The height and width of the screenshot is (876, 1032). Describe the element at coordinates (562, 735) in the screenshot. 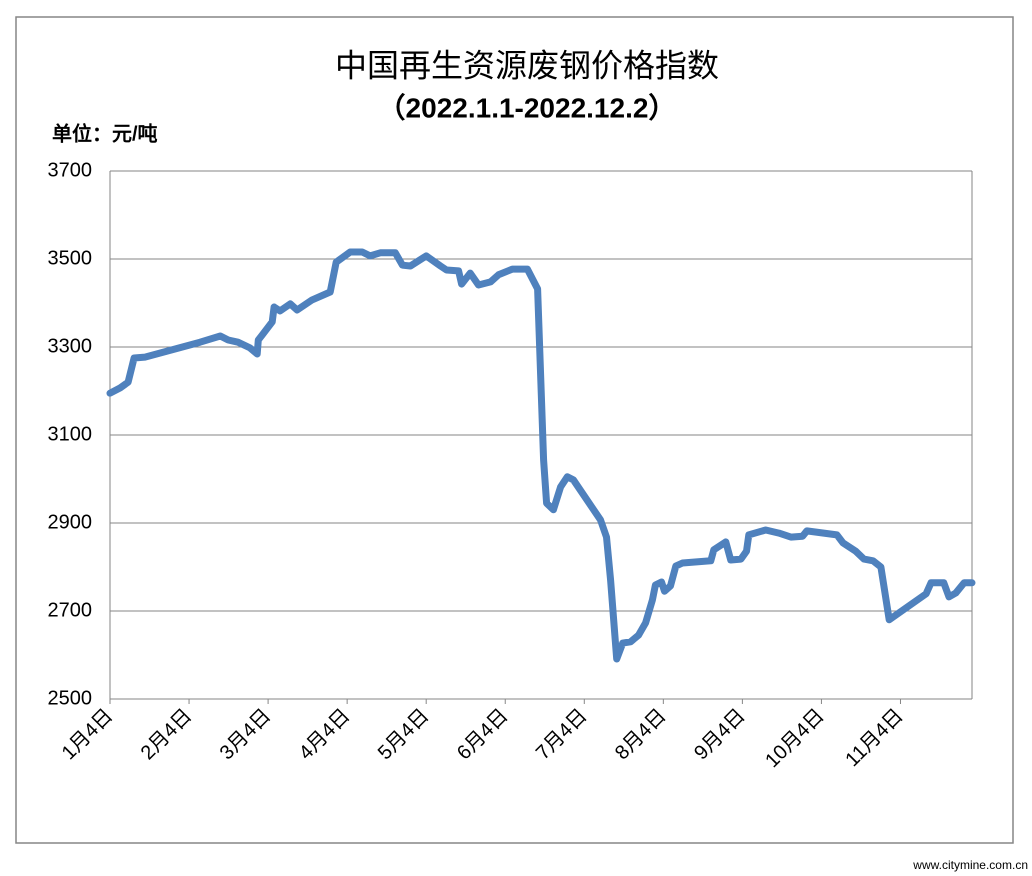

I see `x-tick-label: 7月4日` at that location.